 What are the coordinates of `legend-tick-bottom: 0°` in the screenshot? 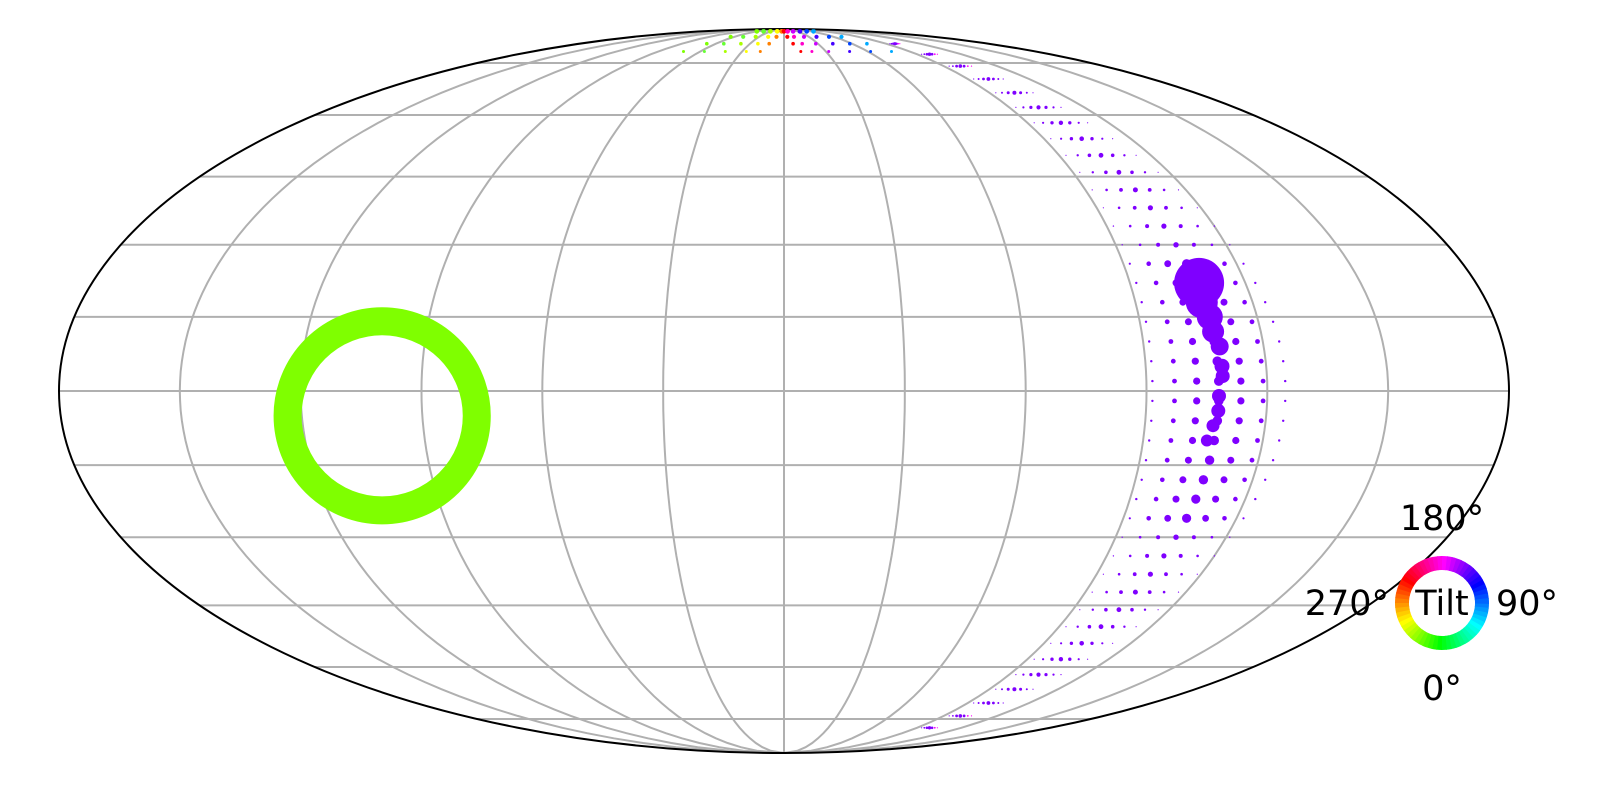 It's located at (1442, 689).